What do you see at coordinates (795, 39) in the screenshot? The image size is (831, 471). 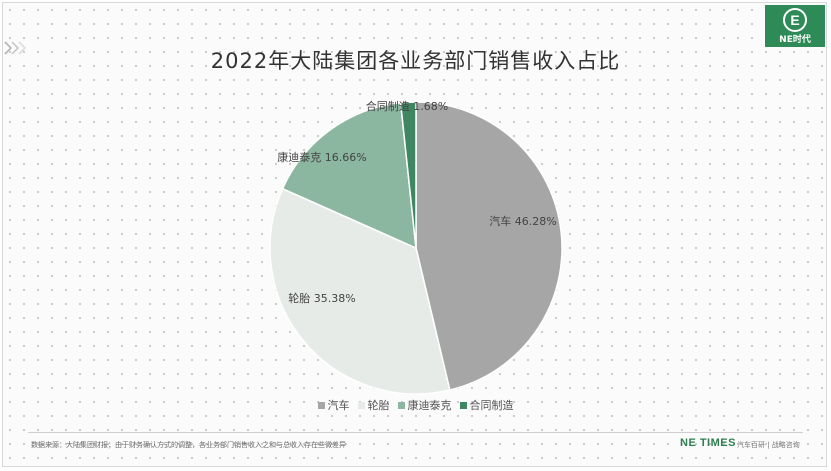 I see `logo-text: NE时代` at bounding box center [795, 39].